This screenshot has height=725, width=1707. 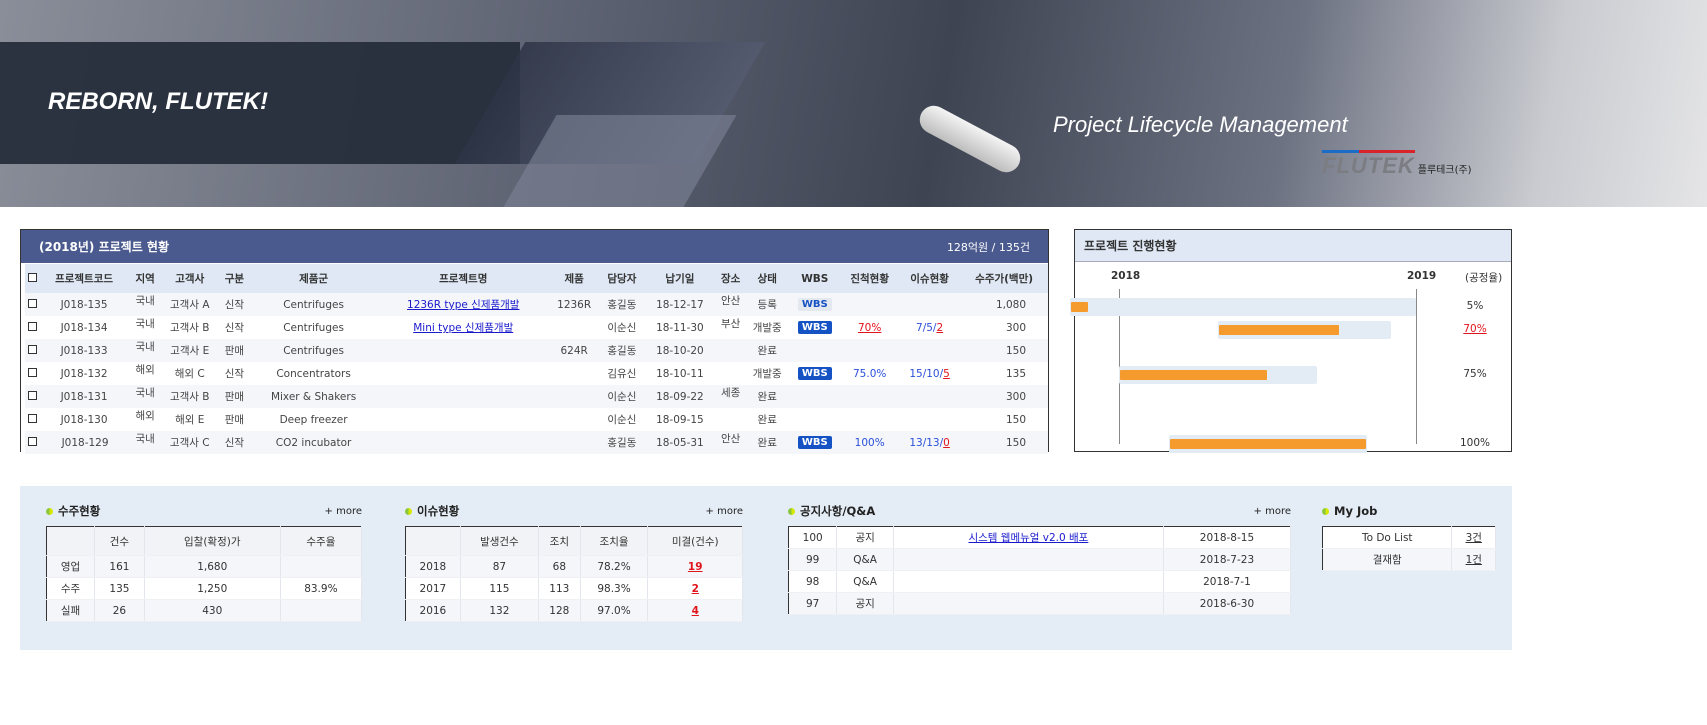 I want to click on cell-wbs, so click(x=814, y=419).